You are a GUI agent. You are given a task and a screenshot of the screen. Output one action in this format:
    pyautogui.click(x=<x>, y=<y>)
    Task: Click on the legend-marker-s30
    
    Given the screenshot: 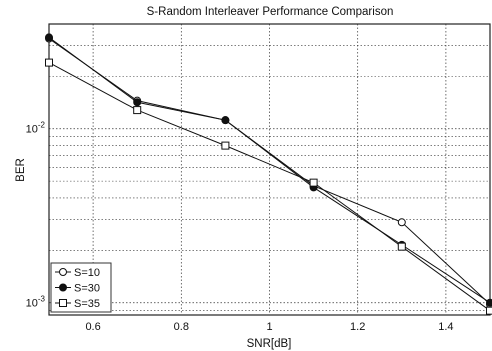 What is the action you would take?
    pyautogui.click(x=63, y=287)
    